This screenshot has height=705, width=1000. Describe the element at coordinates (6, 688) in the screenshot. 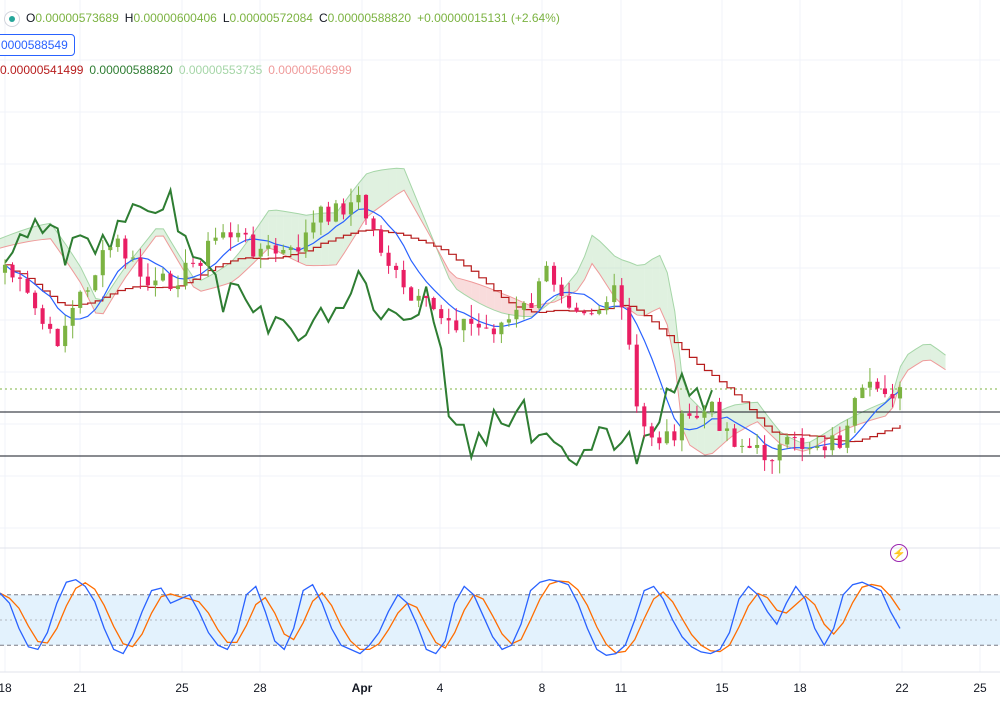

I see `x-tick-label: 18` at that location.